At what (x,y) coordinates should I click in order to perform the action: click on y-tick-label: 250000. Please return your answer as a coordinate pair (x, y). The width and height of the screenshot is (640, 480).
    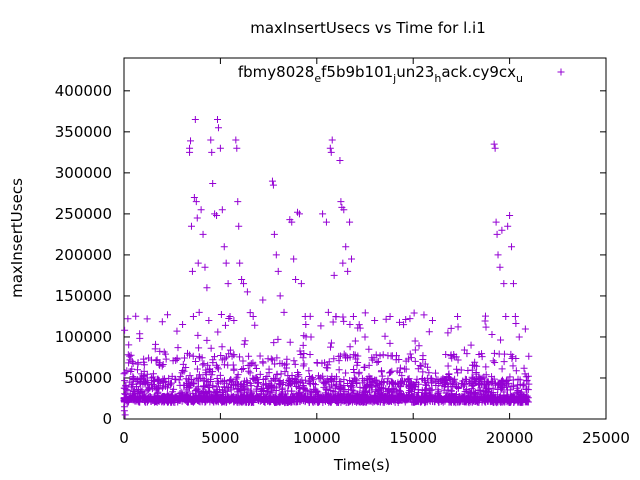
    Looking at the image, I should click on (83, 214).